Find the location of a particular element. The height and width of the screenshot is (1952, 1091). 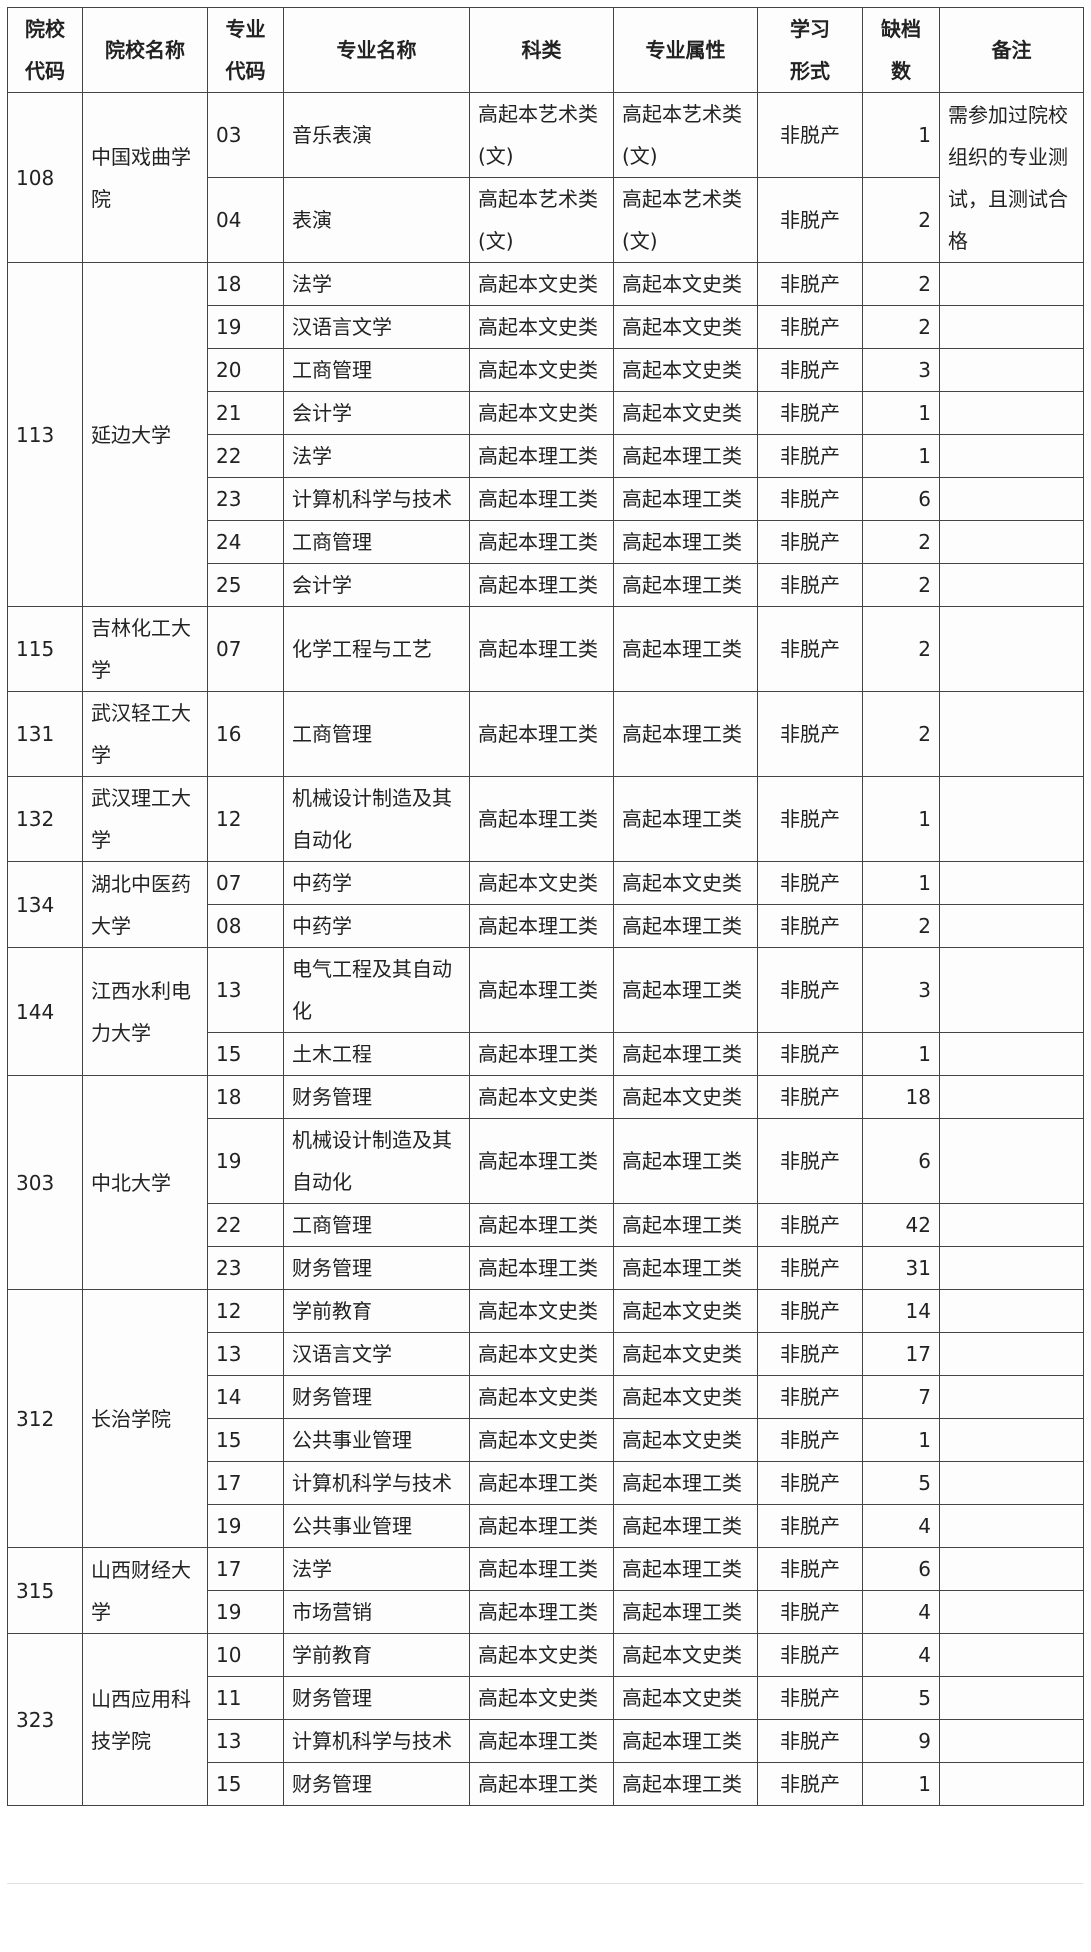

table-row: 15 财务管理 高起本理工类 高起本理工类 非脱产 1 is located at coordinates (546, 1784).